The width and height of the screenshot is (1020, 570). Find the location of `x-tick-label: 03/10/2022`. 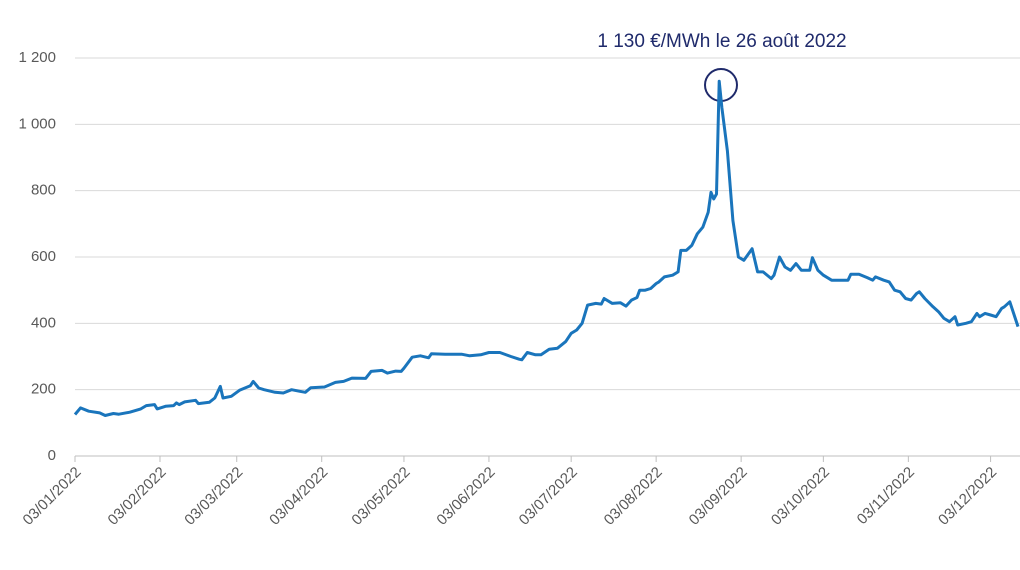

x-tick-label: 03/10/2022 is located at coordinates (800, 496).